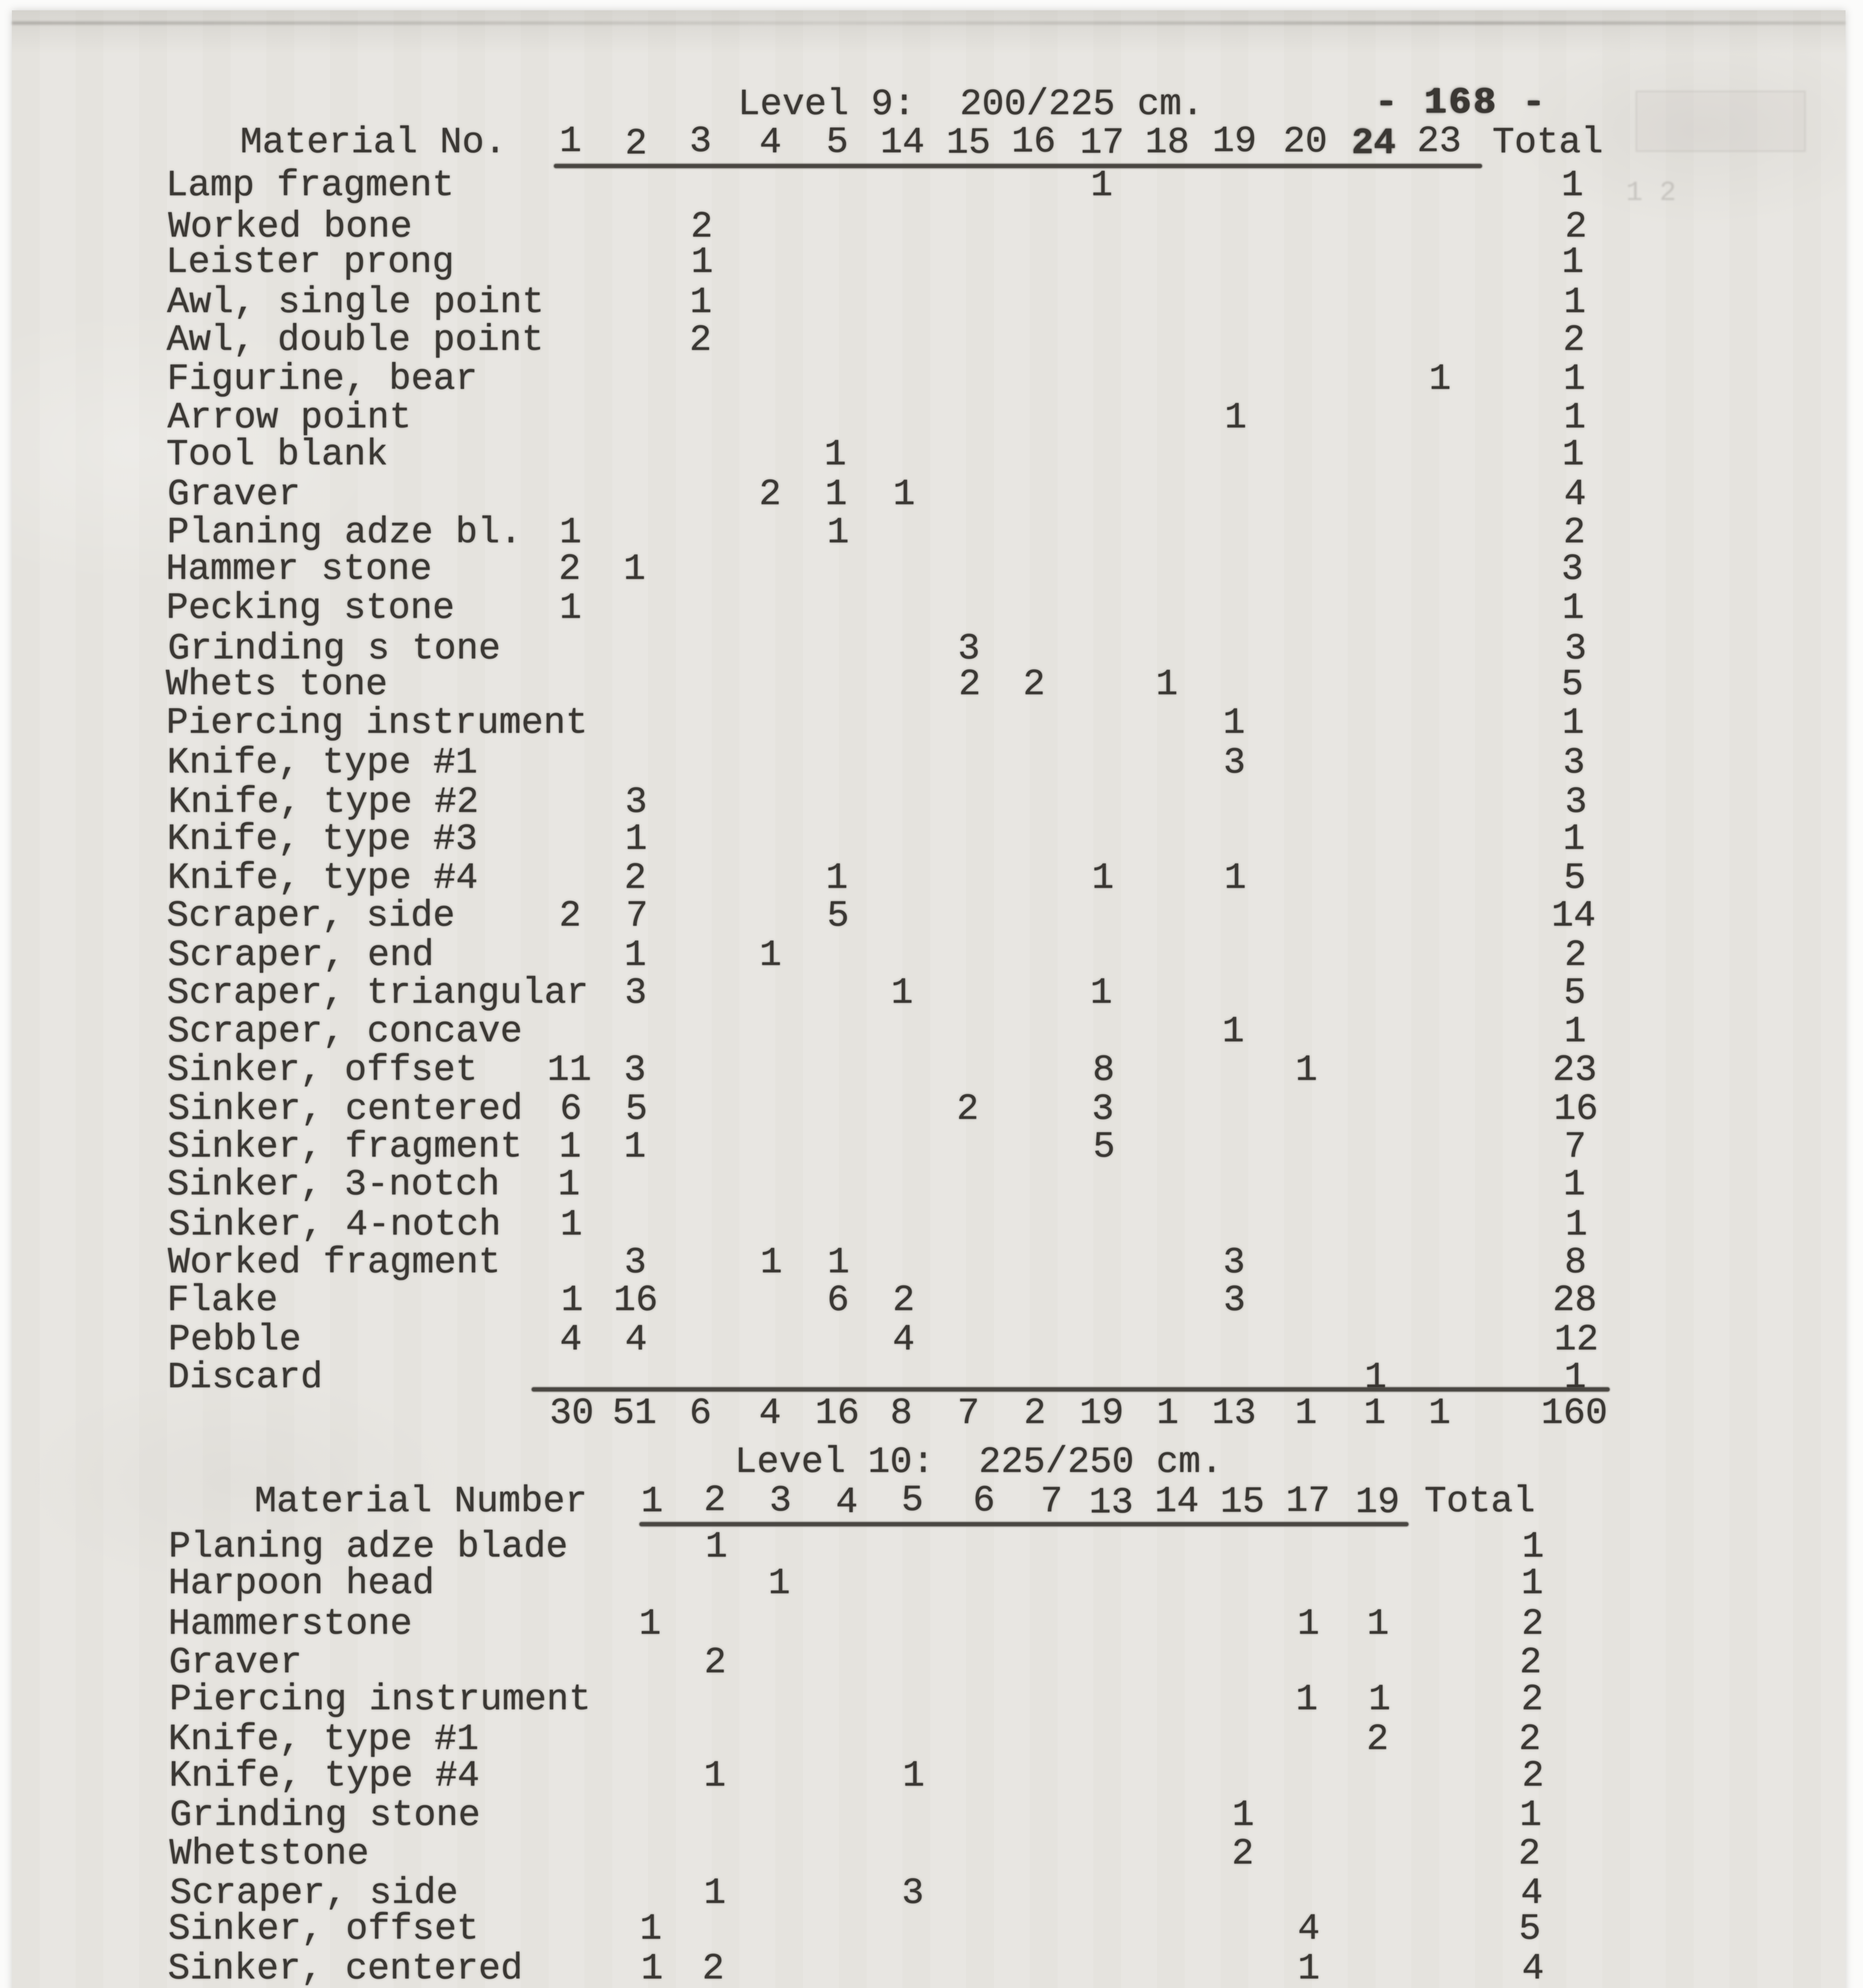 This screenshot has height=1988, width=1863. Describe the element at coordinates (838, 916) in the screenshot. I see `cell-value: 5` at that location.